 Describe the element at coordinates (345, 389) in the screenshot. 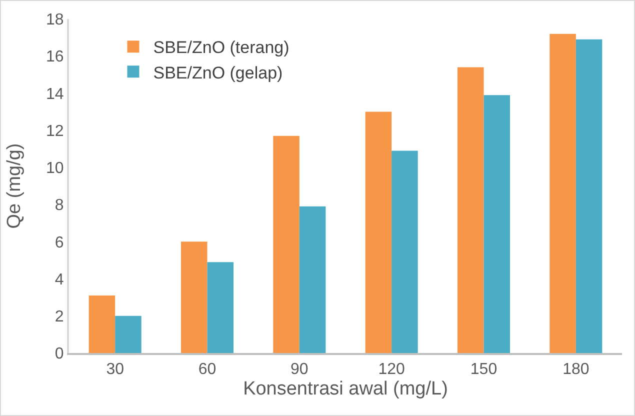

I see `x-axis-title: Konsentrasi awal (mg/L)` at that location.